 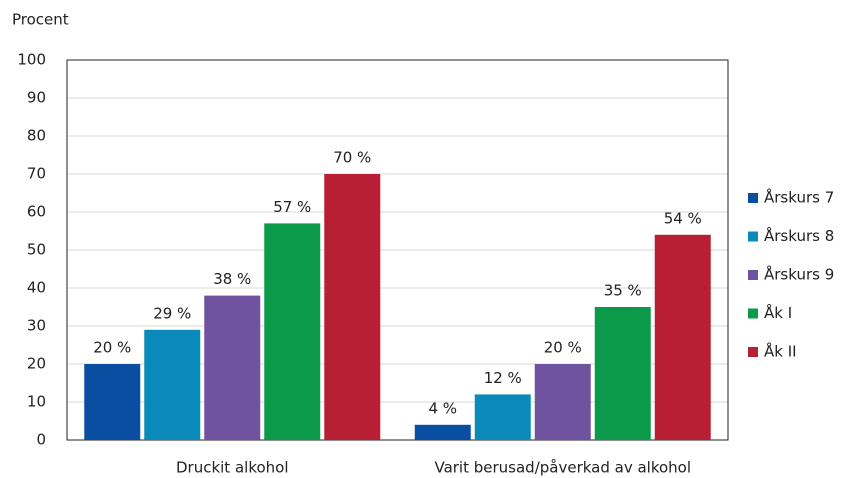 I want to click on y-tick-label: 70, so click(x=36, y=174).